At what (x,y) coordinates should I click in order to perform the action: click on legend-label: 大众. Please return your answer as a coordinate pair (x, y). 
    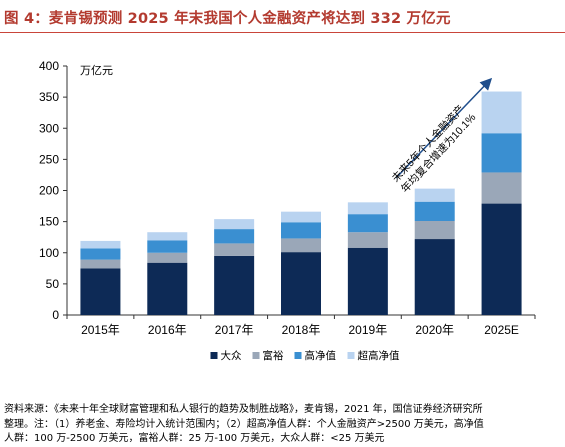
    Looking at the image, I should click on (231, 355).